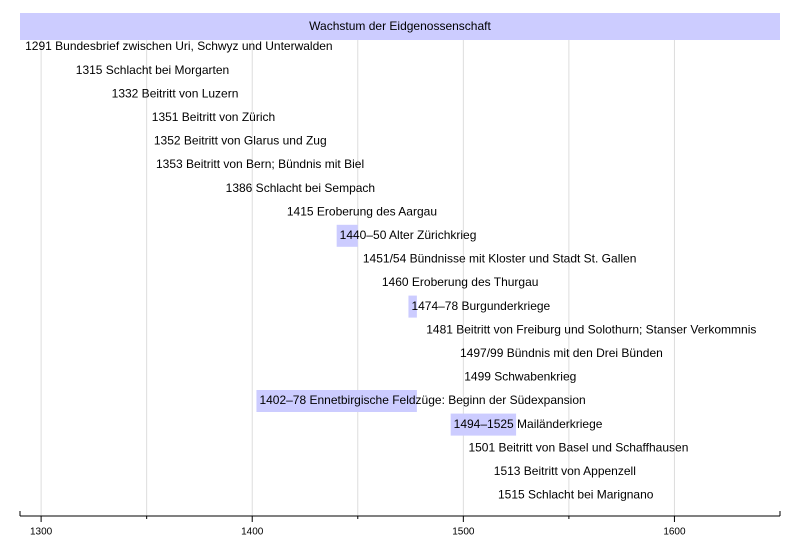  Describe the element at coordinates (561, 353) in the screenshot. I see `event-label-13: 1497/99 Bündnis mit den Drei Bünden` at that location.